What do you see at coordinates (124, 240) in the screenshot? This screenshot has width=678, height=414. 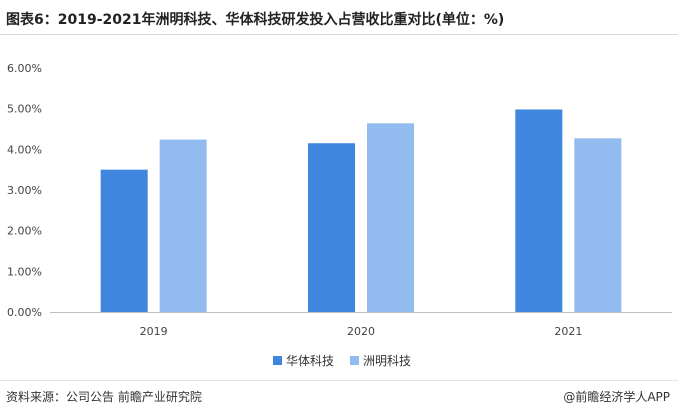 I see `bar-华体科技-2019` at bounding box center [124, 240].